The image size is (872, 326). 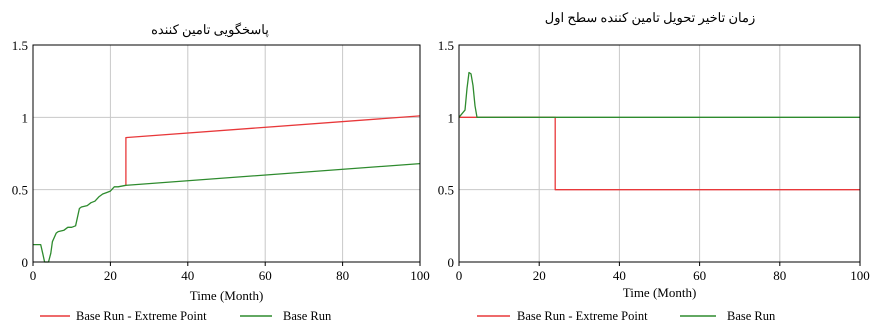 What do you see at coordinates (273, 150) in the screenshot?
I see `series-line-extreme-point` at bounding box center [273, 150].